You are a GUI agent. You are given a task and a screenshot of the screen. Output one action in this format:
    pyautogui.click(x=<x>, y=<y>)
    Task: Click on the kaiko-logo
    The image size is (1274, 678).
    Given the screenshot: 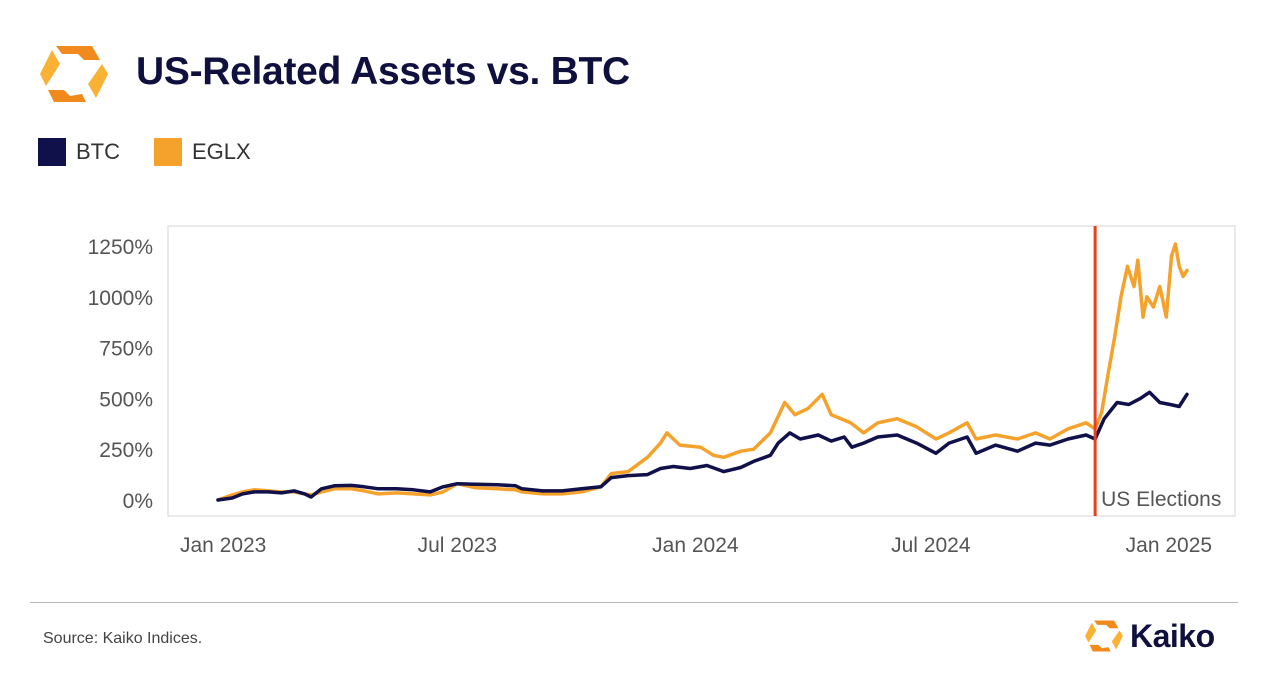 What is the action you would take?
    pyautogui.click(x=74, y=74)
    